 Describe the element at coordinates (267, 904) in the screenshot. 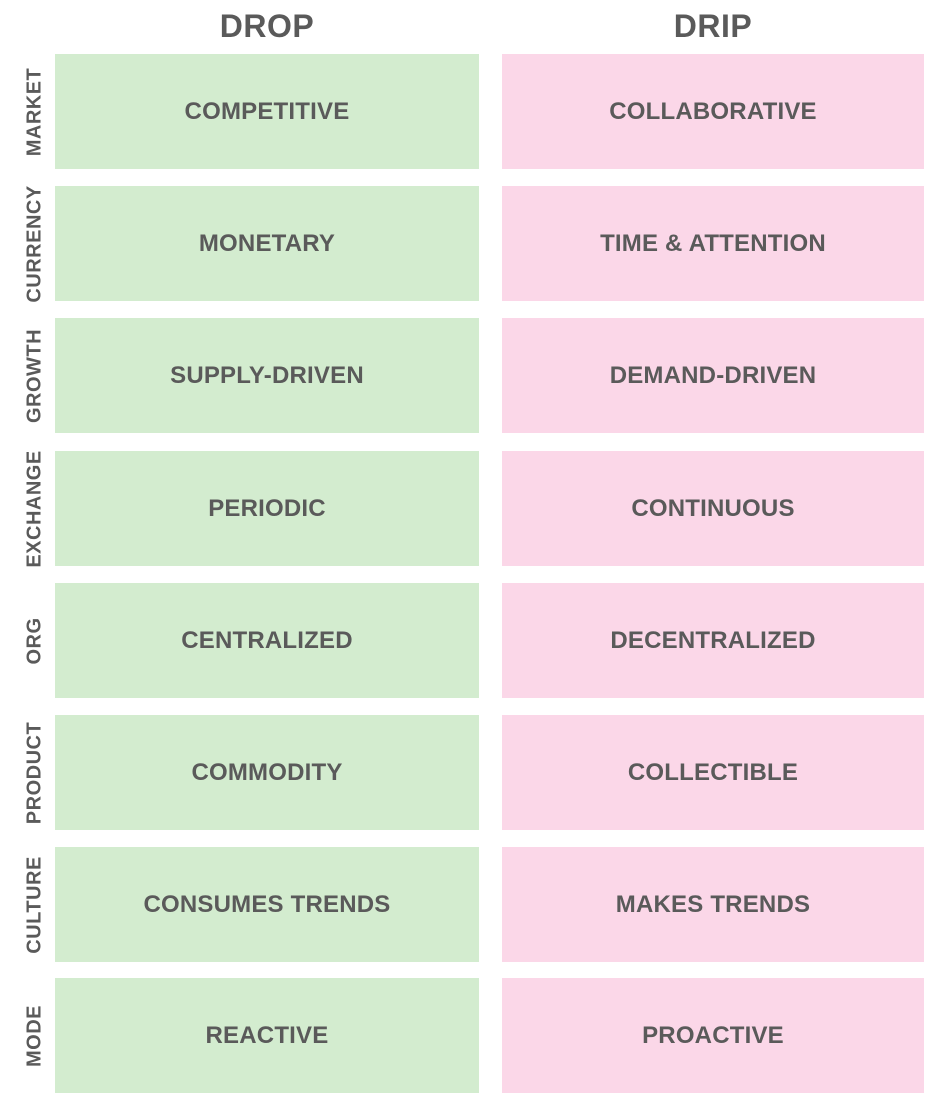

I see `drop-cell-culture: CONSUMES TRENDS` at that location.